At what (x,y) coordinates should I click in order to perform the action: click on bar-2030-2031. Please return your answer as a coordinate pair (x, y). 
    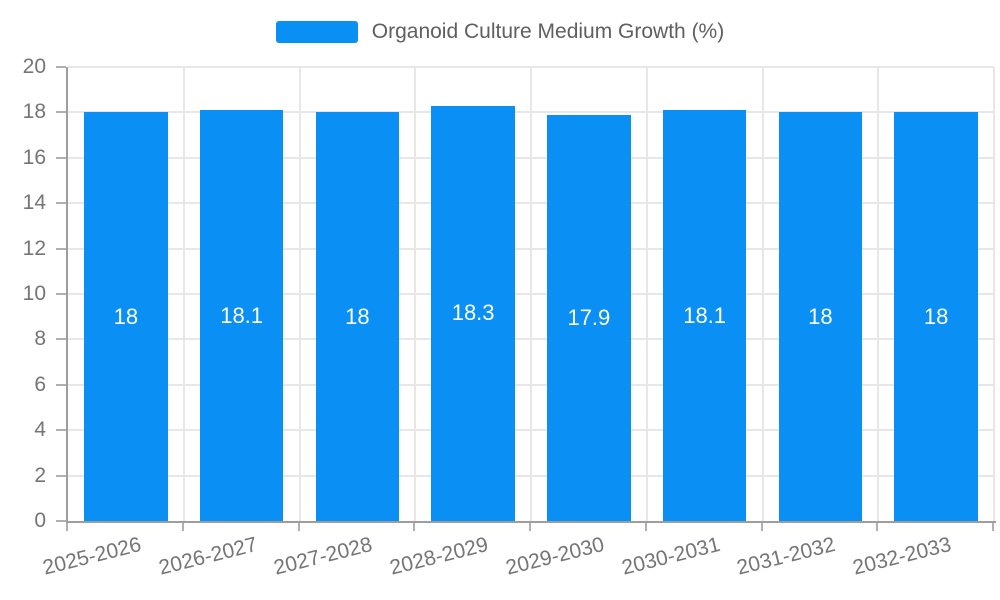
    Looking at the image, I should click on (704, 315).